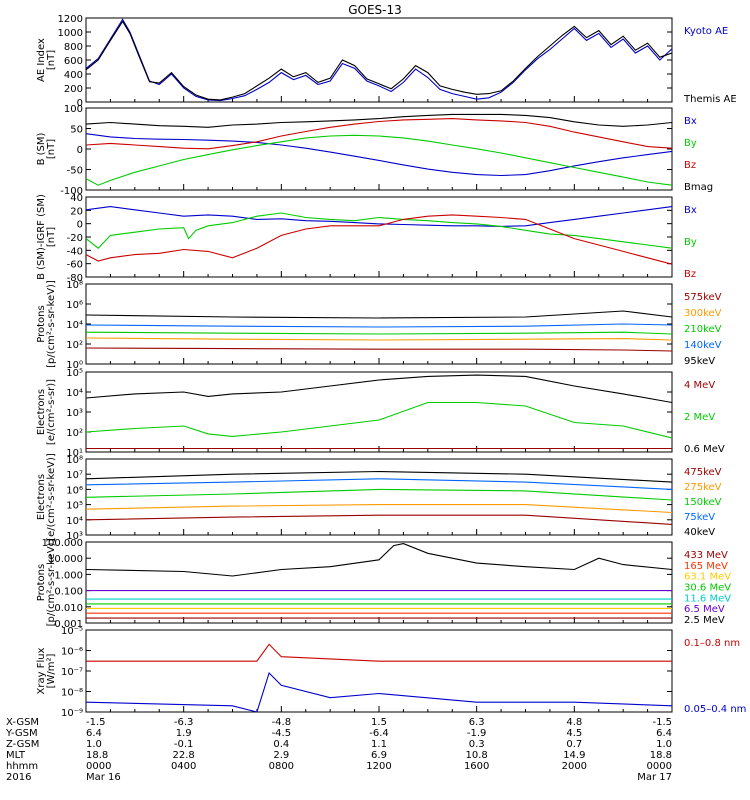 The height and width of the screenshot is (800, 750). What do you see at coordinates (73, 47) in the screenshot?
I see `y-tick-label: 800` at bounding box center [73, 47].